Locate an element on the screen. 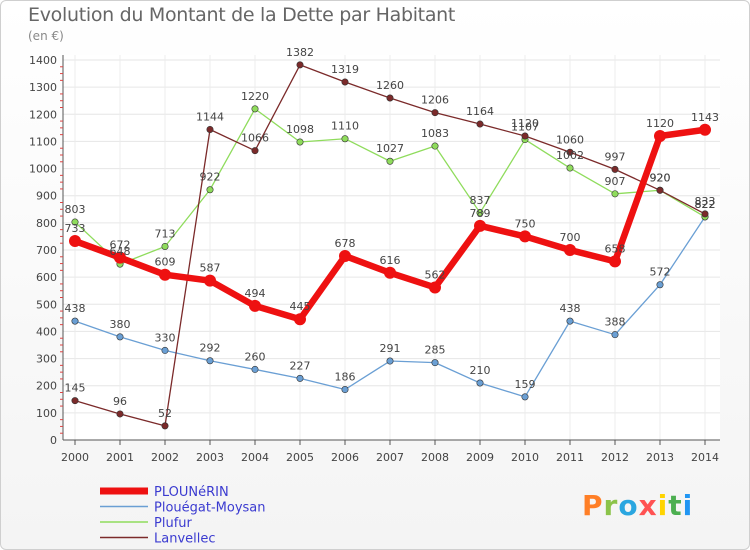 This screenshot has width=750, height=550. legend-entry: Lanvellec is located at coordinates (185, 539).